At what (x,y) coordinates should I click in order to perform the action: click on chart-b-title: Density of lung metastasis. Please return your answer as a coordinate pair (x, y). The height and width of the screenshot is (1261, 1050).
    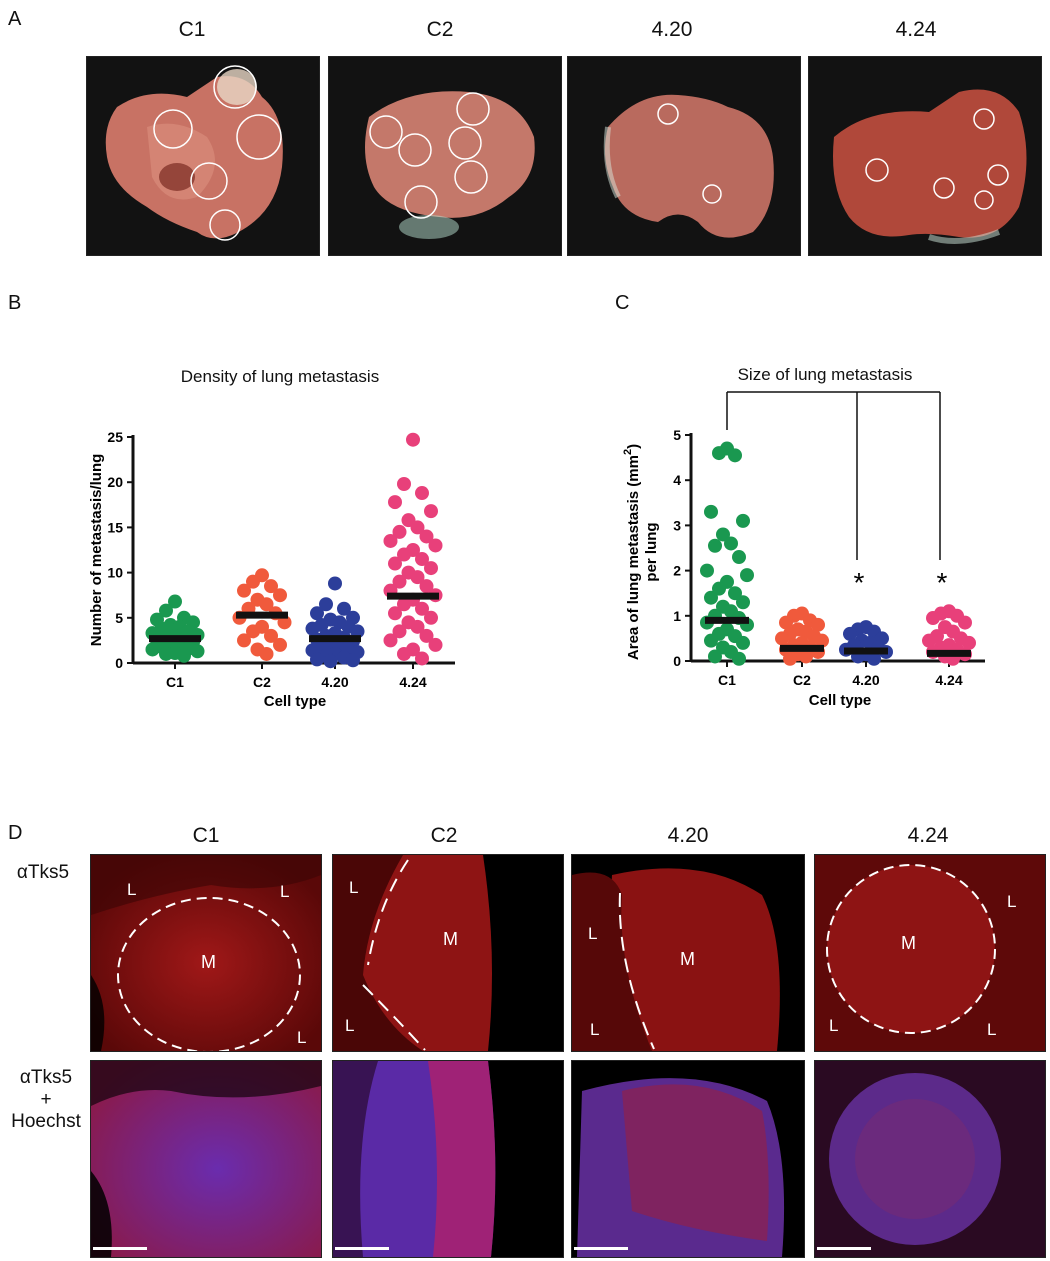
    Looking at the image, I should click on (280, 376).